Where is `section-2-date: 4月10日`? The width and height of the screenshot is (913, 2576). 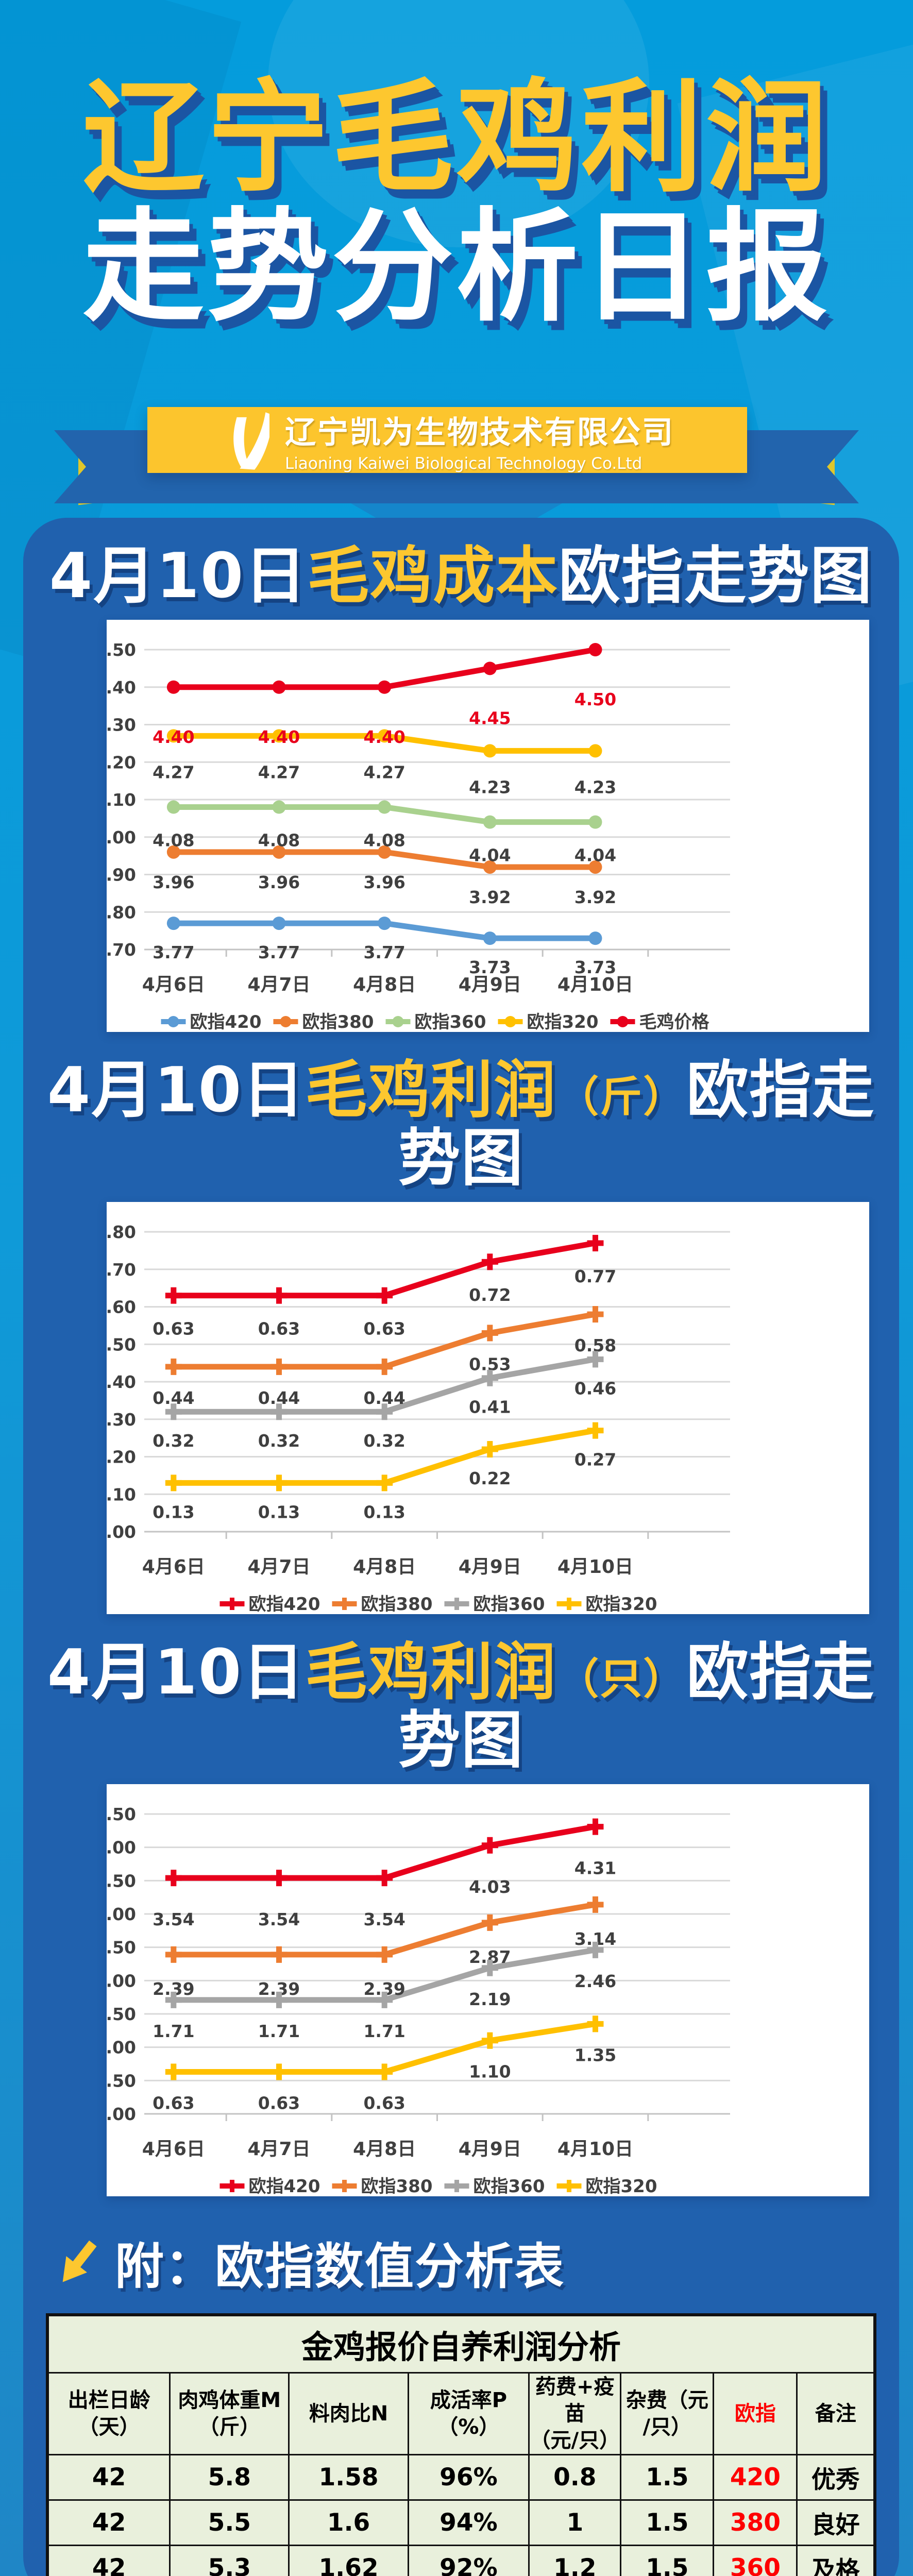
section-2-date: 4月10日 is located at coordinates (177, 1090).